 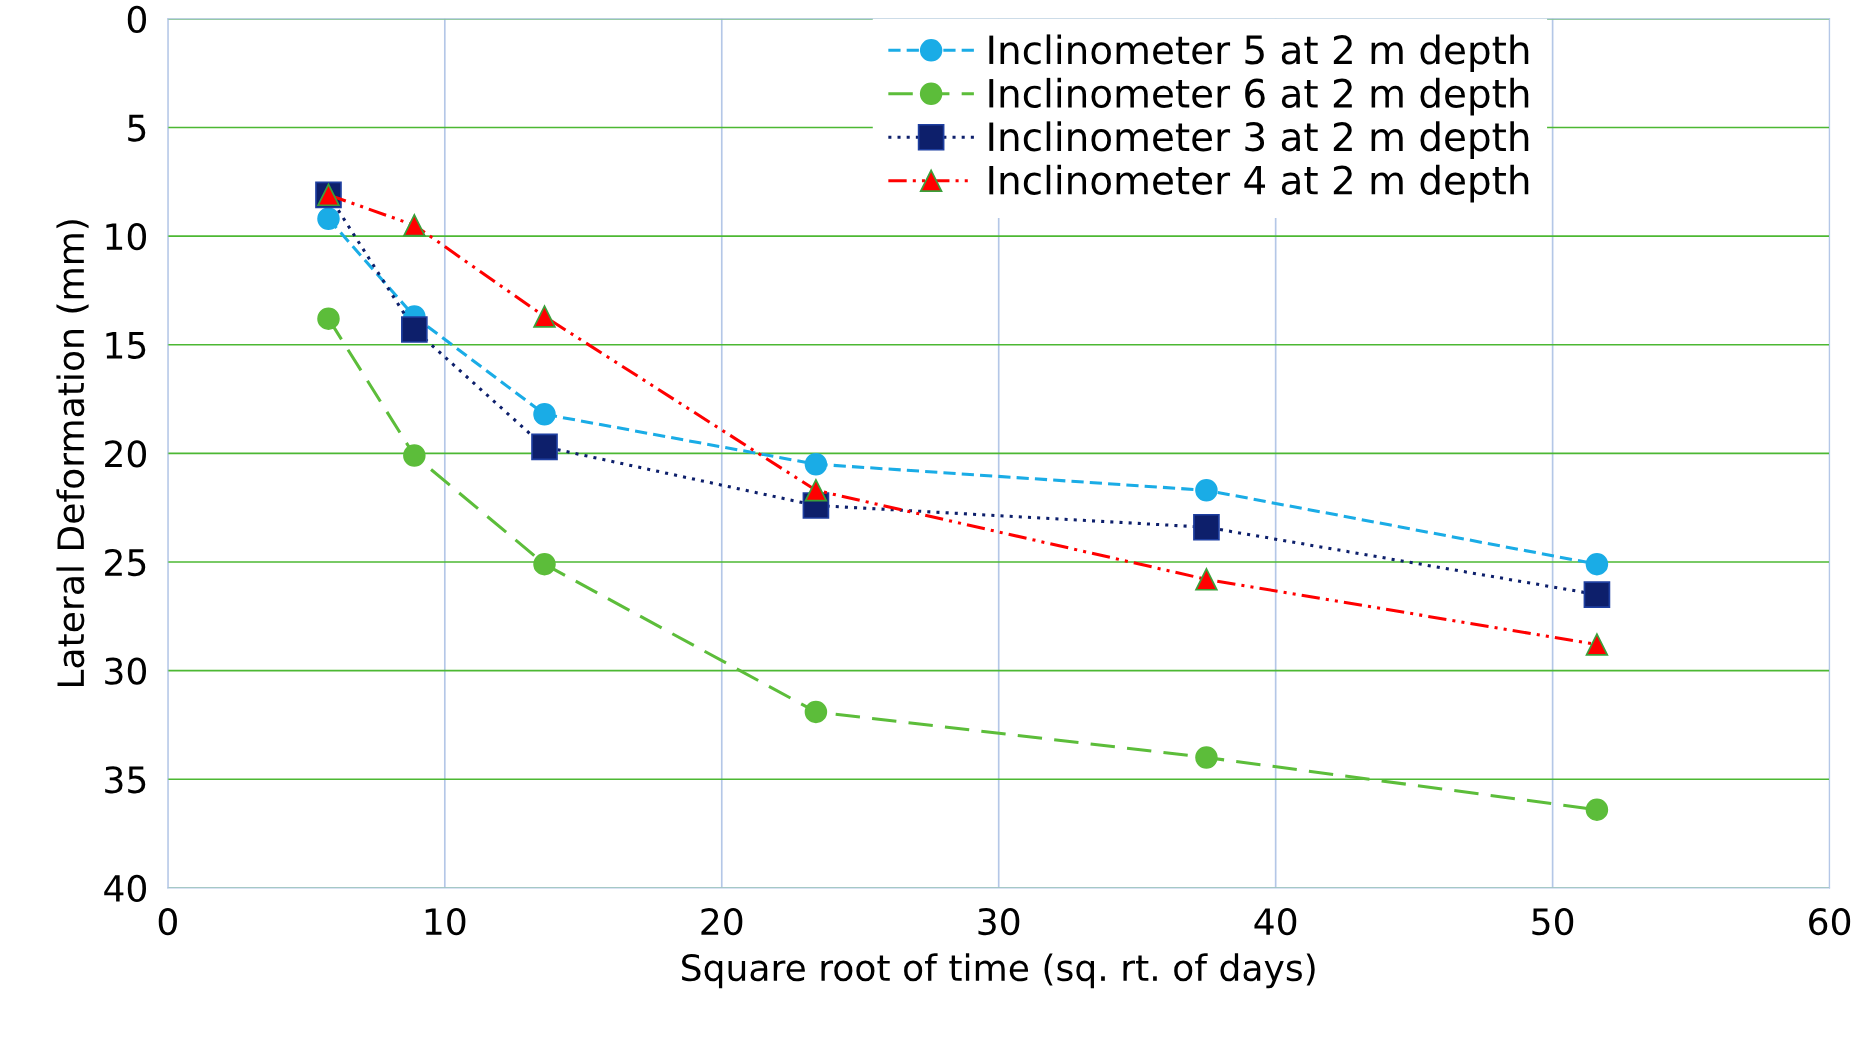 What do you see at coordinates (998, 971) in the screenshot?
I see `x-axis-title: Square root of time (sq. rt. of days)` at bounding box center [998, 971].